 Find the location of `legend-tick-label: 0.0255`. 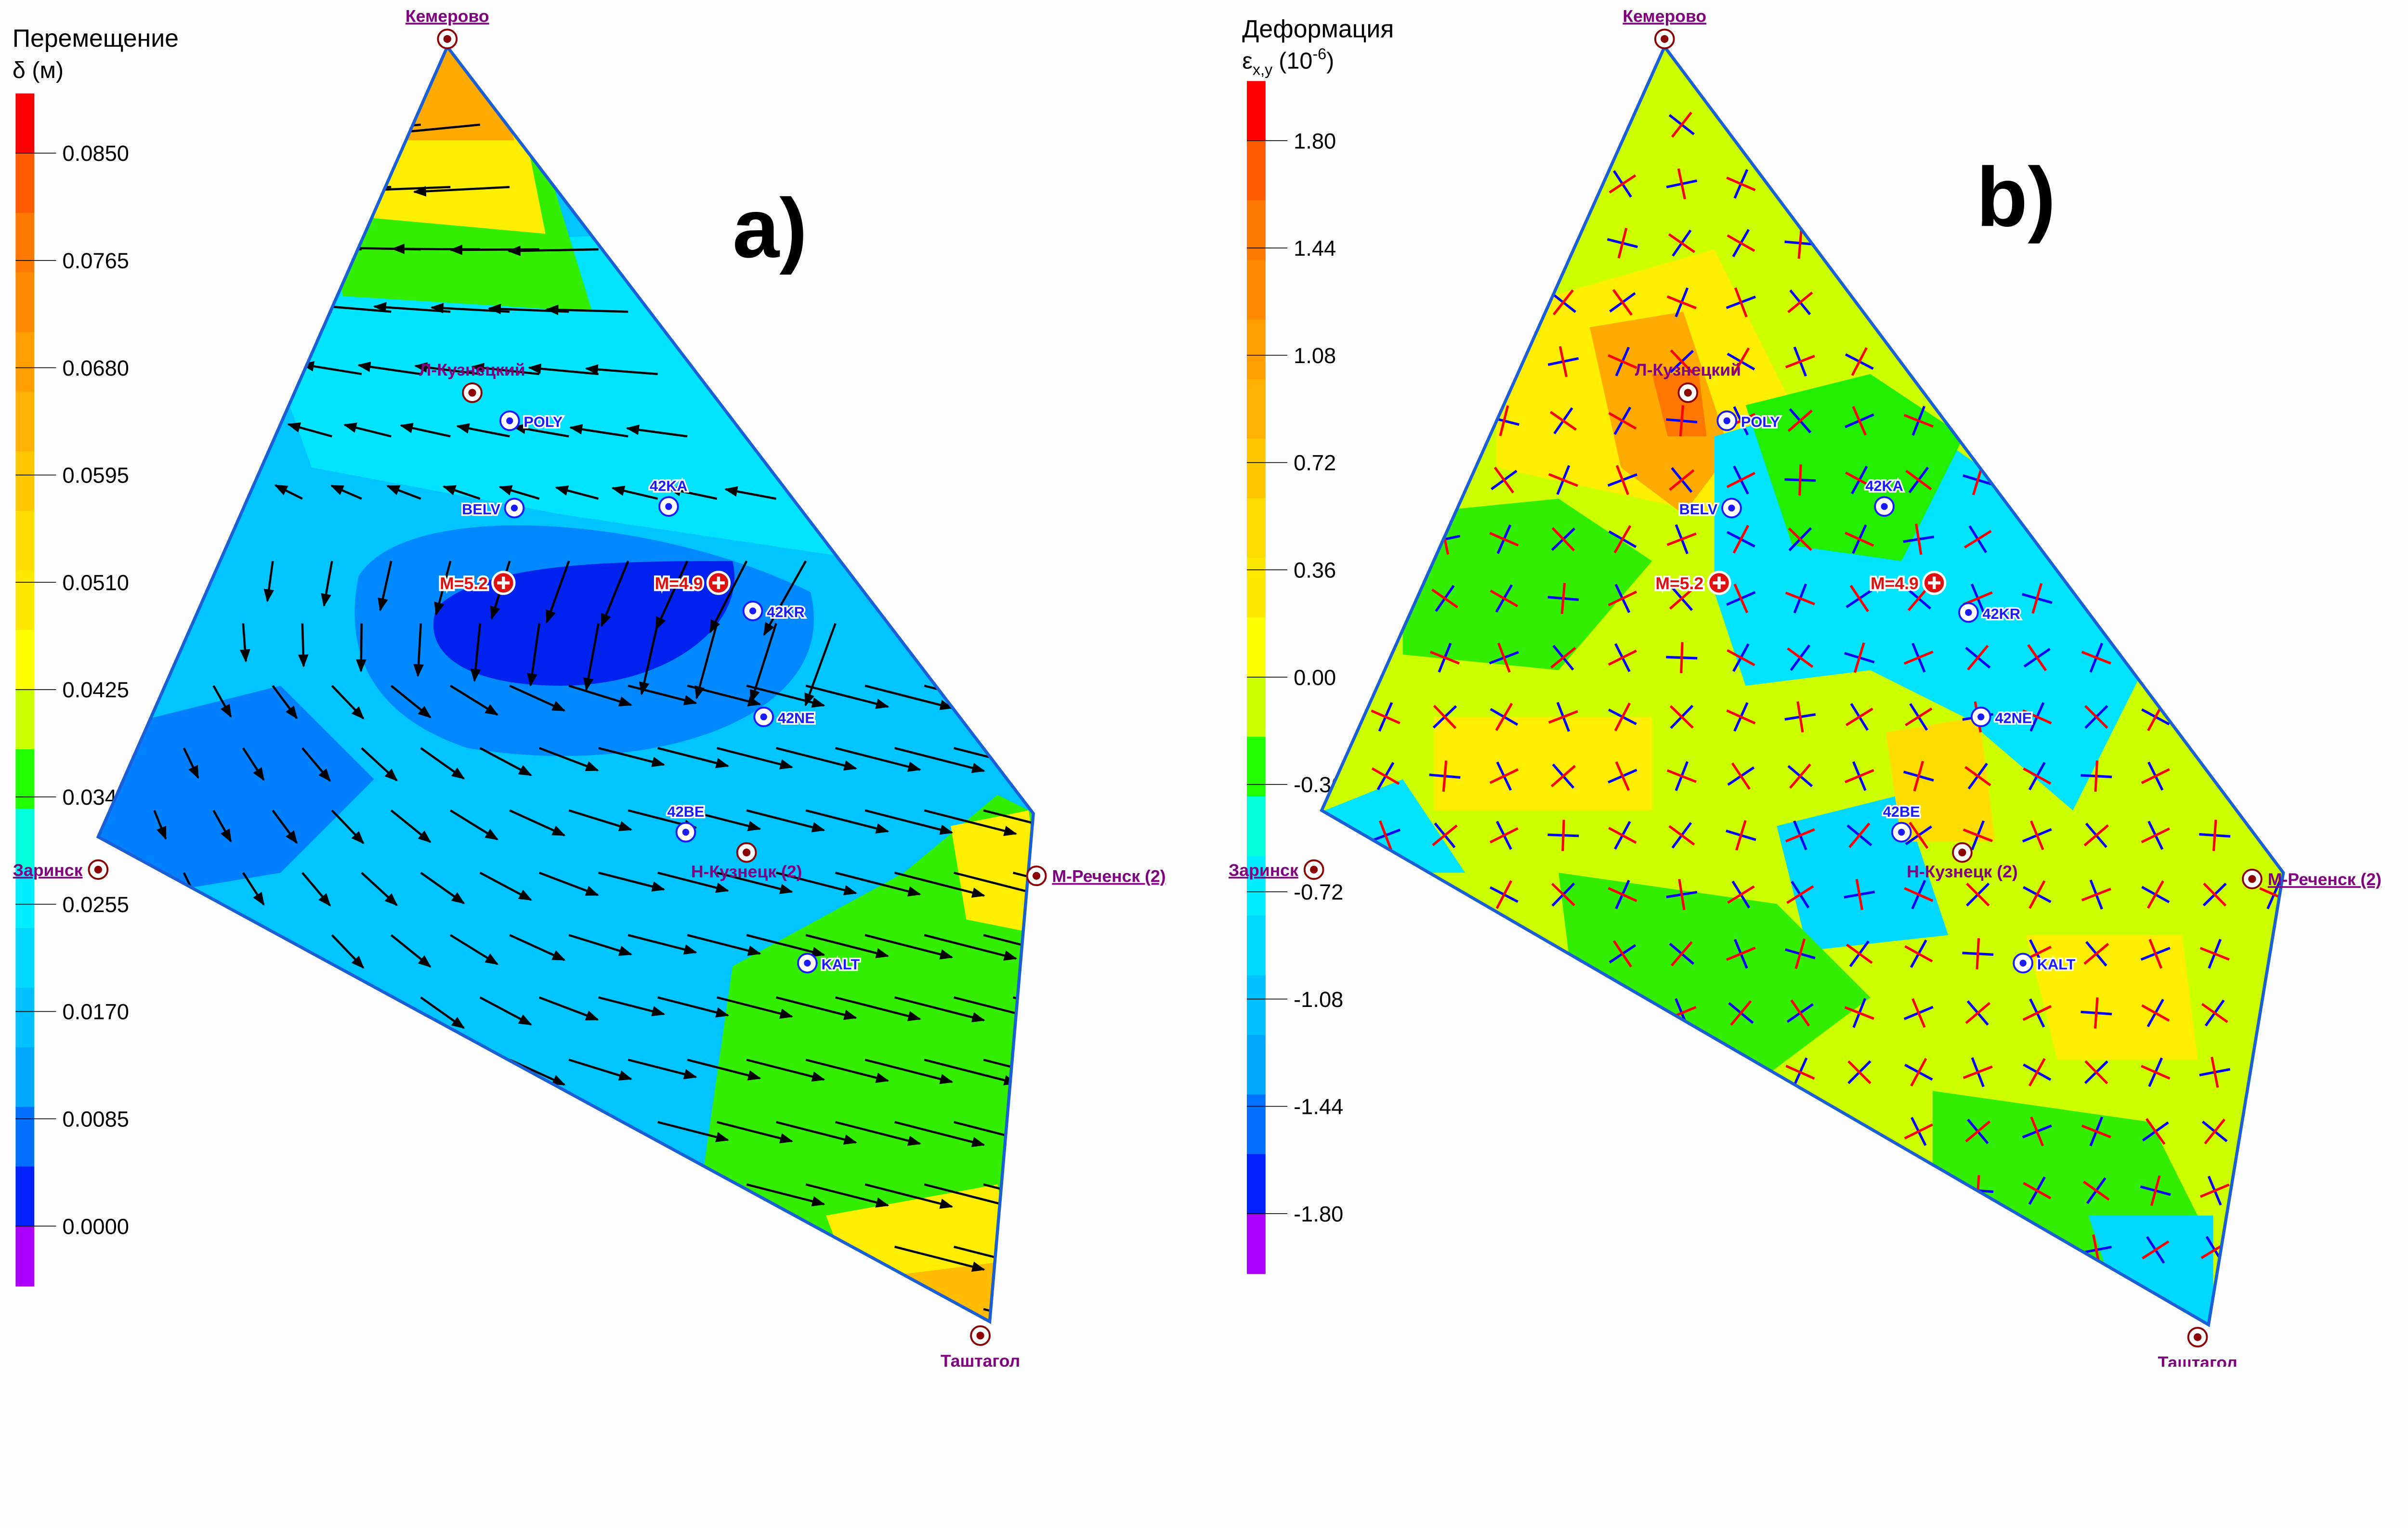

legend-tick-label: 0.0255 is located at coordinates (95, 904).